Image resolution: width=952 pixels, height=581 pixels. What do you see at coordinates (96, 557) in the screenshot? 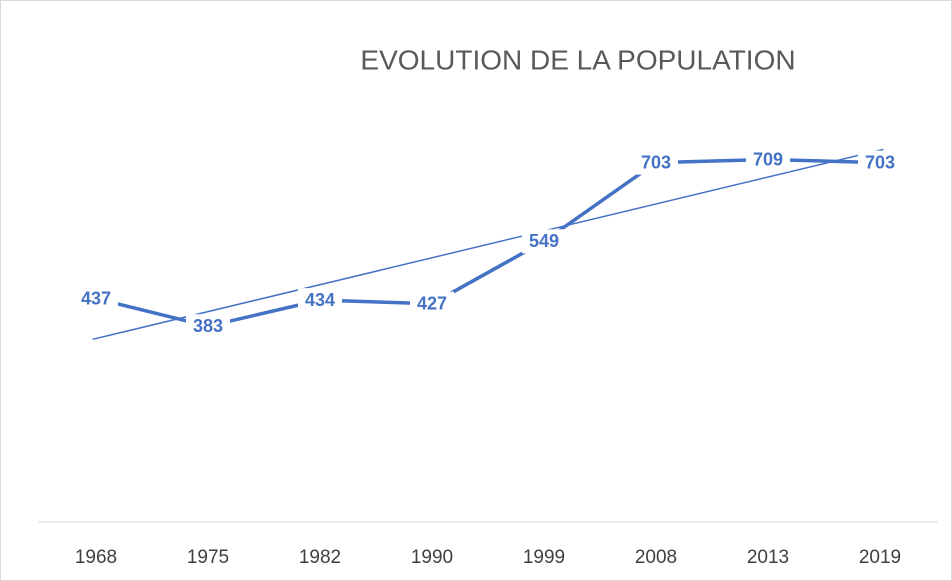
I see `x-tick-label: 1968` at bounding box center [96, 557].